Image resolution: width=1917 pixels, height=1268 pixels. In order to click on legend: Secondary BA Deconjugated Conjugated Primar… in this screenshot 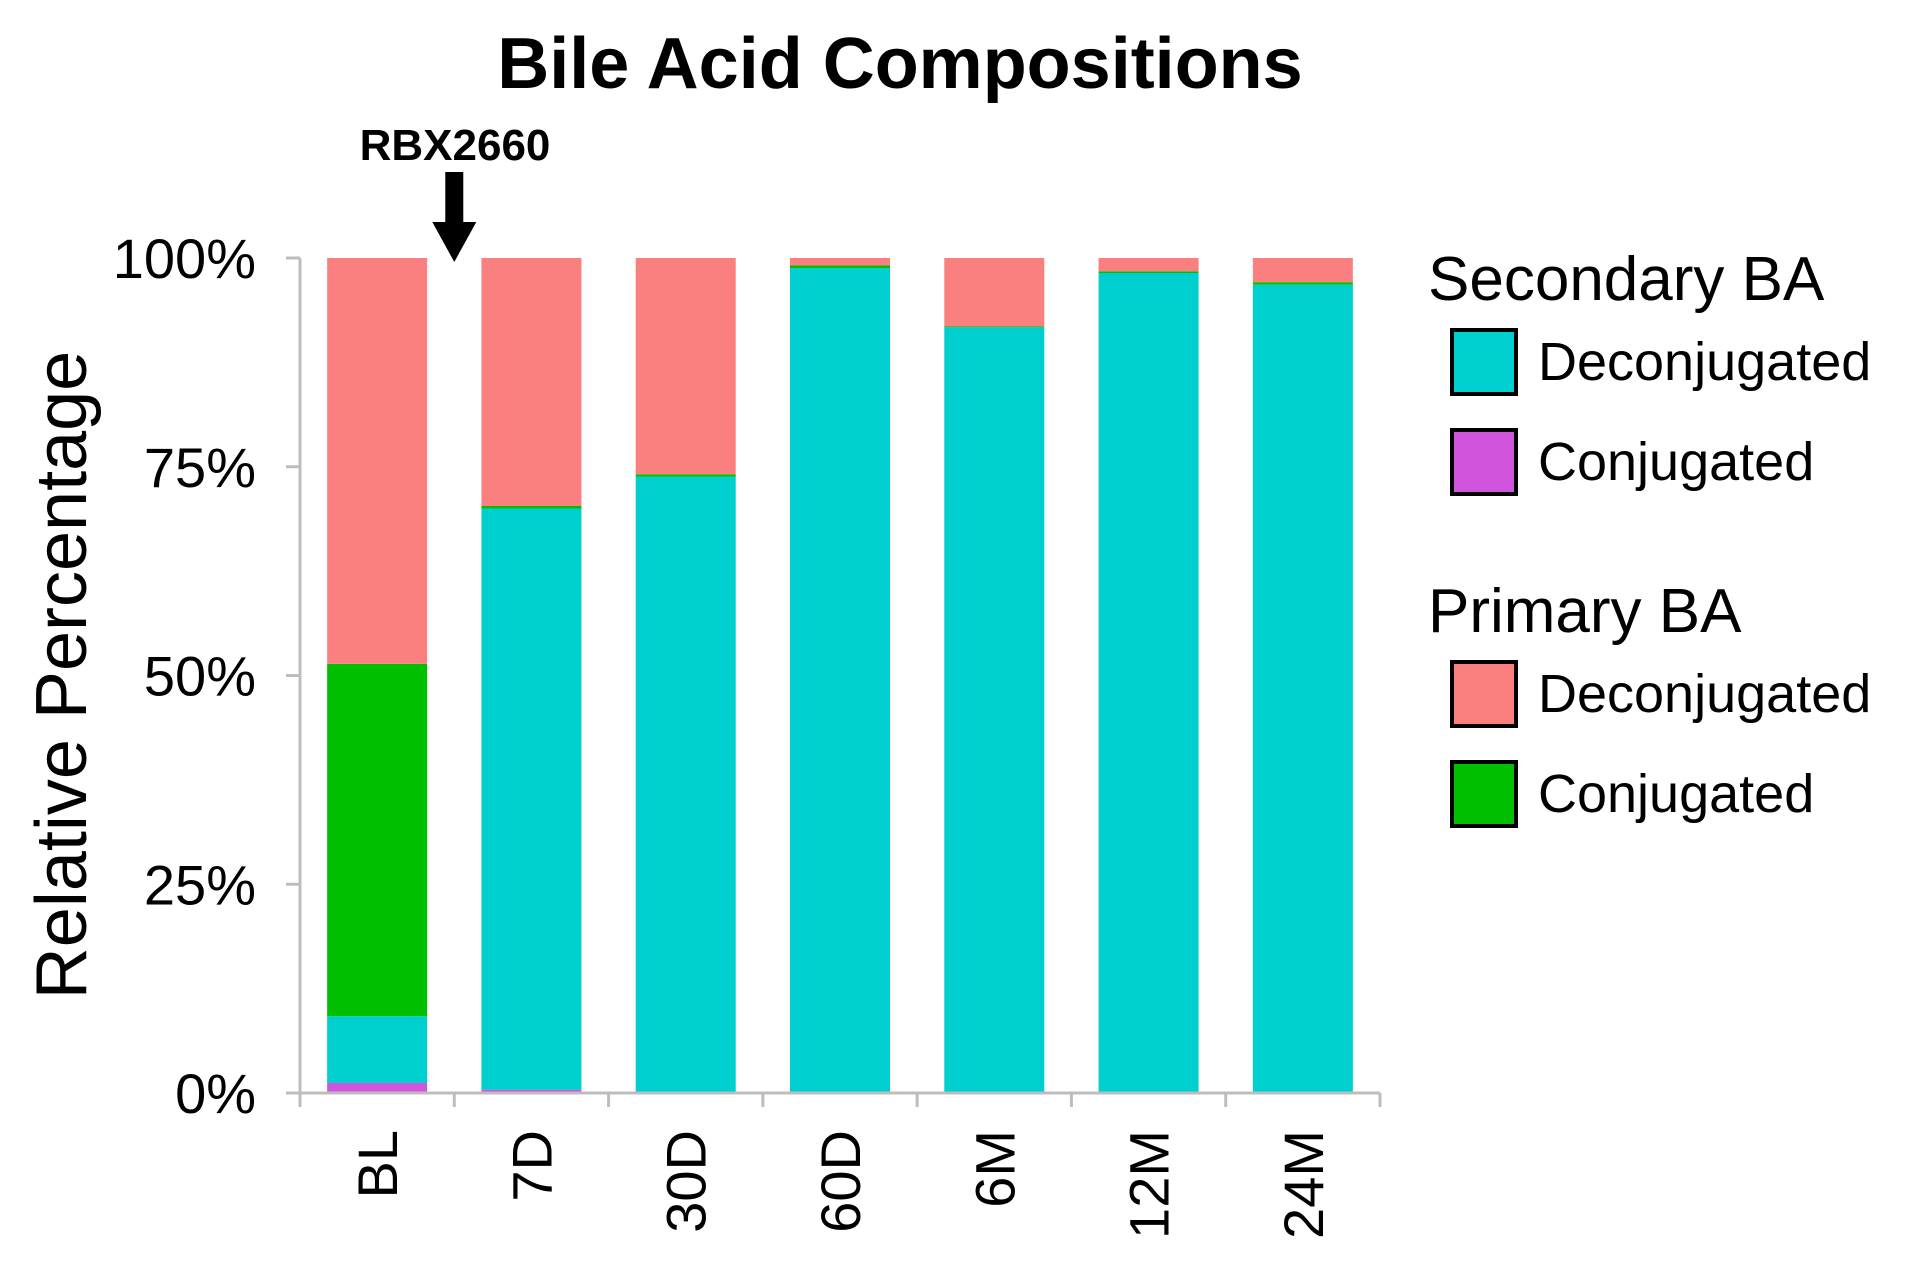, I will do `click(1649, 536)`.